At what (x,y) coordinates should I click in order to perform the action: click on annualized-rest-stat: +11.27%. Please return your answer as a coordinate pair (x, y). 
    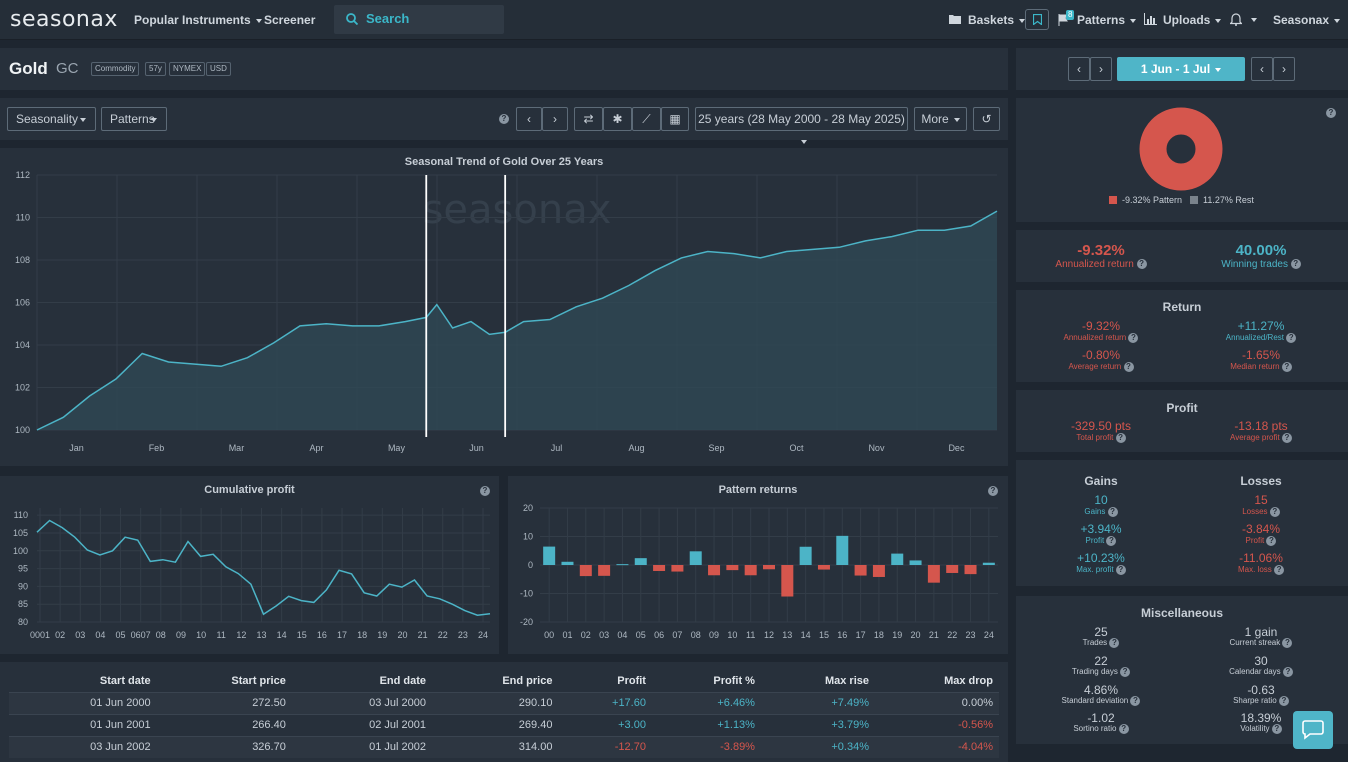
    Looking at the image, I should click on (1261, 326).